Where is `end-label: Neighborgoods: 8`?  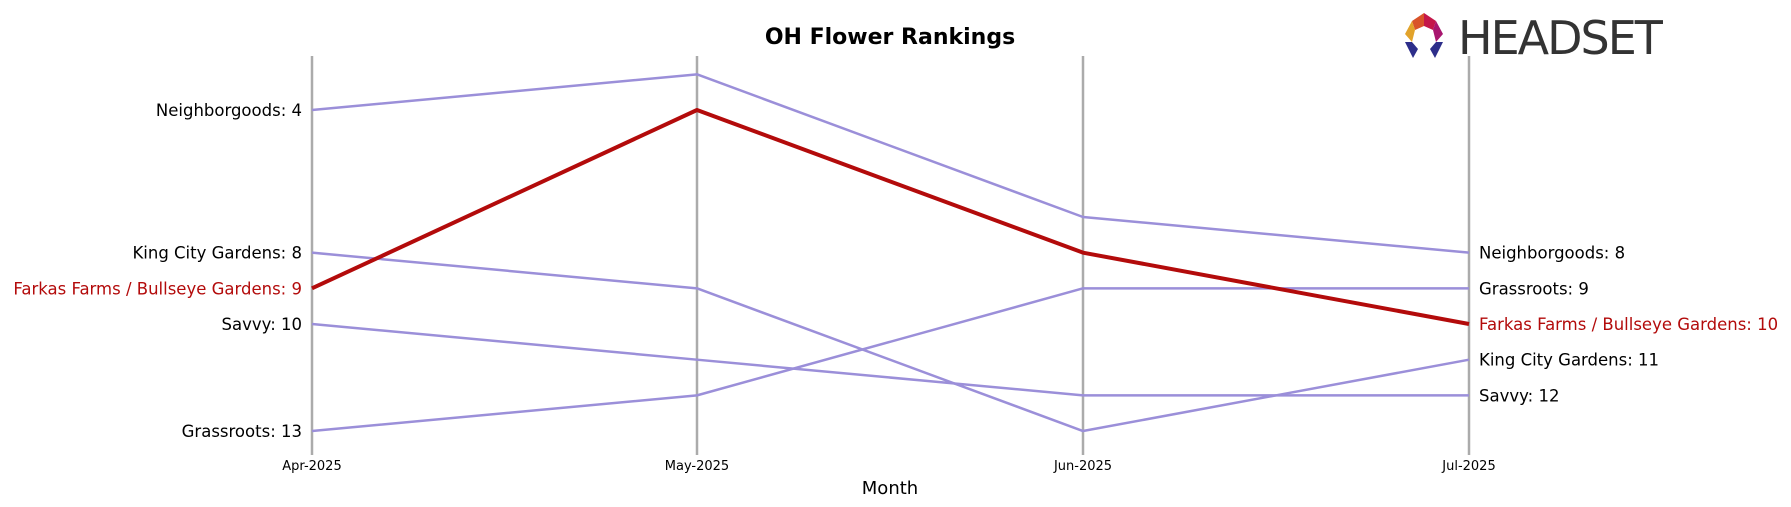 end-label: Neighborgoods: 8 is located at coordinates (1552, 253).